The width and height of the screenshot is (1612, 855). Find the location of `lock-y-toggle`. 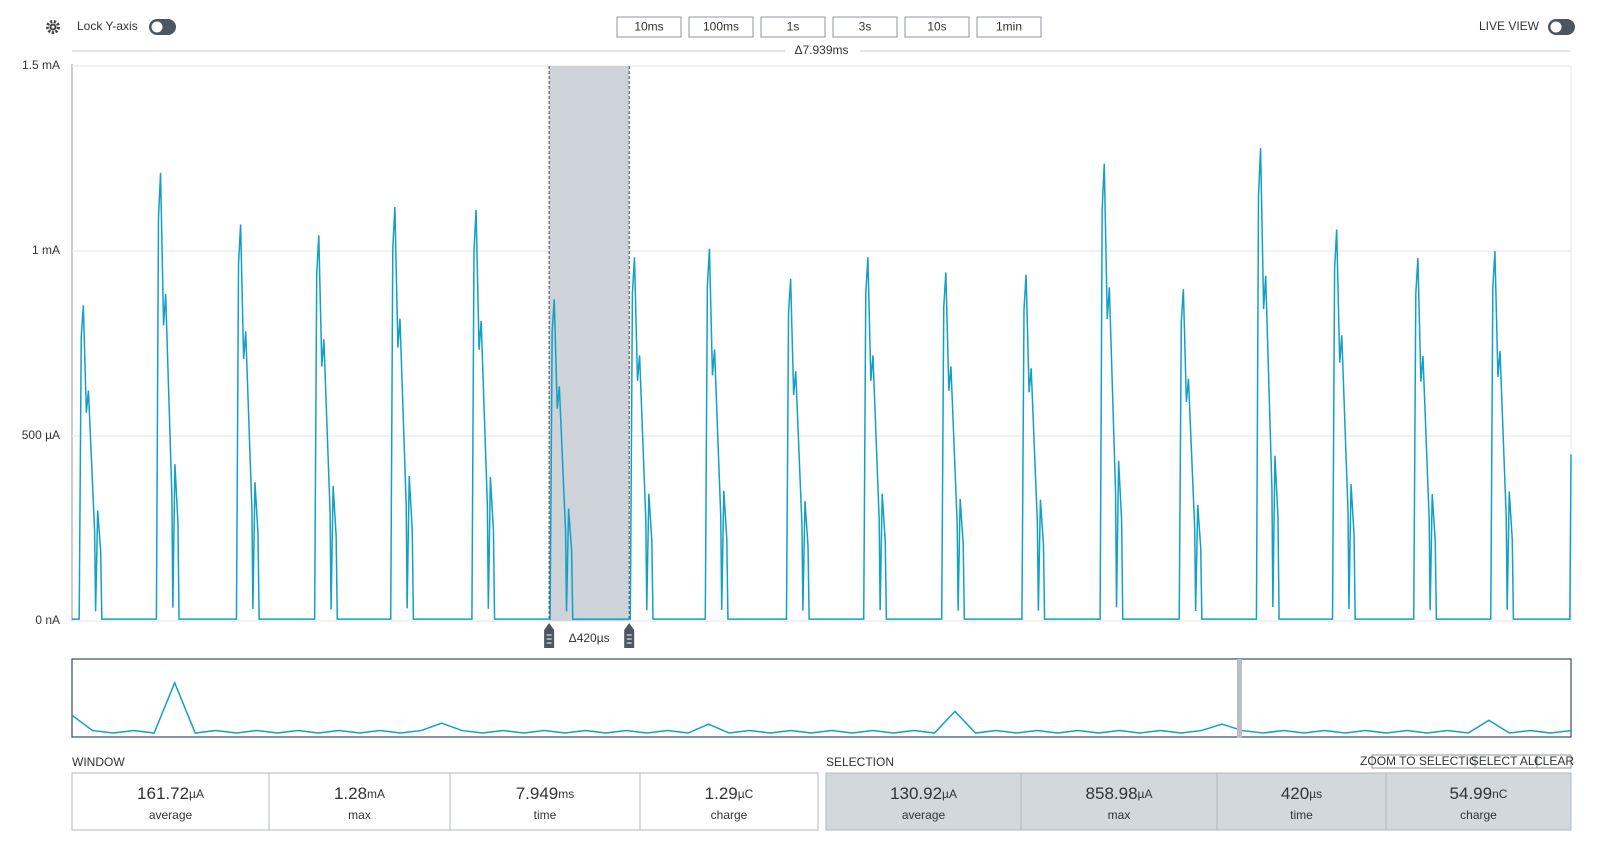

lock-y-toggle is located at coordinates (162, 27).